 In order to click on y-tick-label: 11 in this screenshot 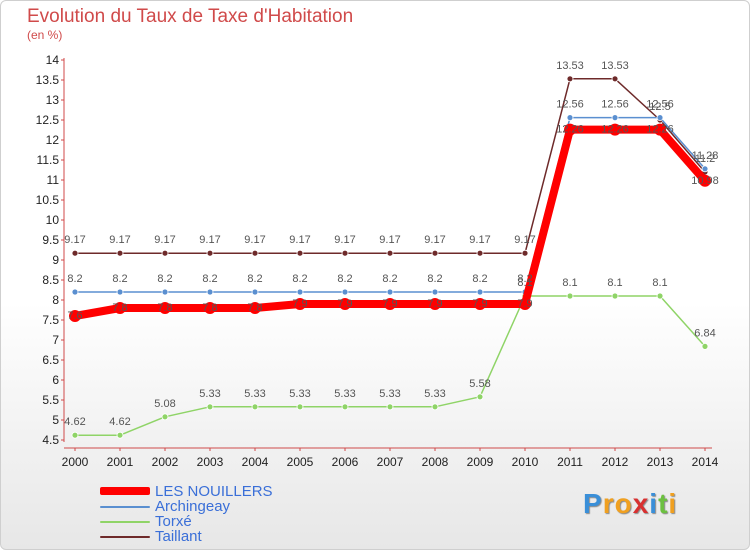, I will do `click(53, 180)`.